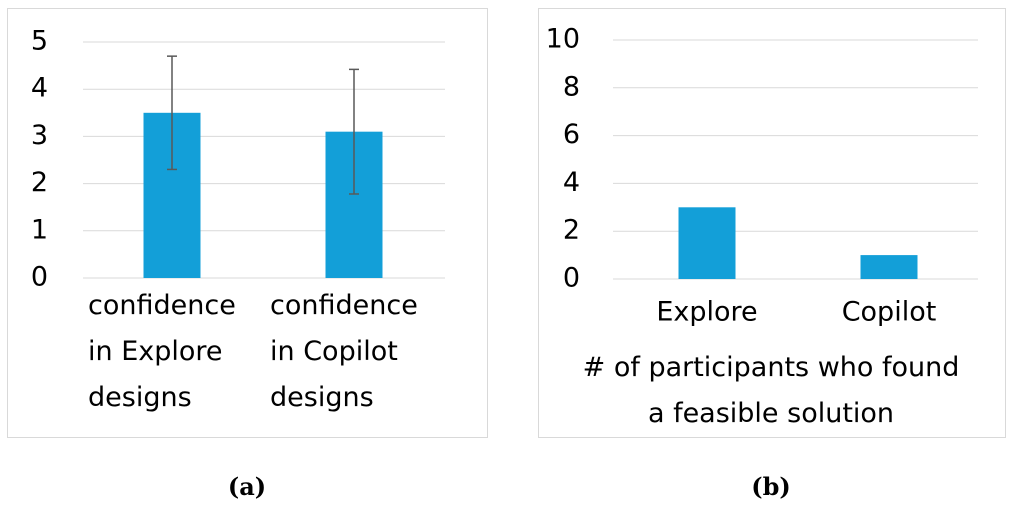 This screenshot has width=1022, height=529. Describe the element at coordinates (571, 86) in the screenshot. I see `y-tick-label: 8` at that location.